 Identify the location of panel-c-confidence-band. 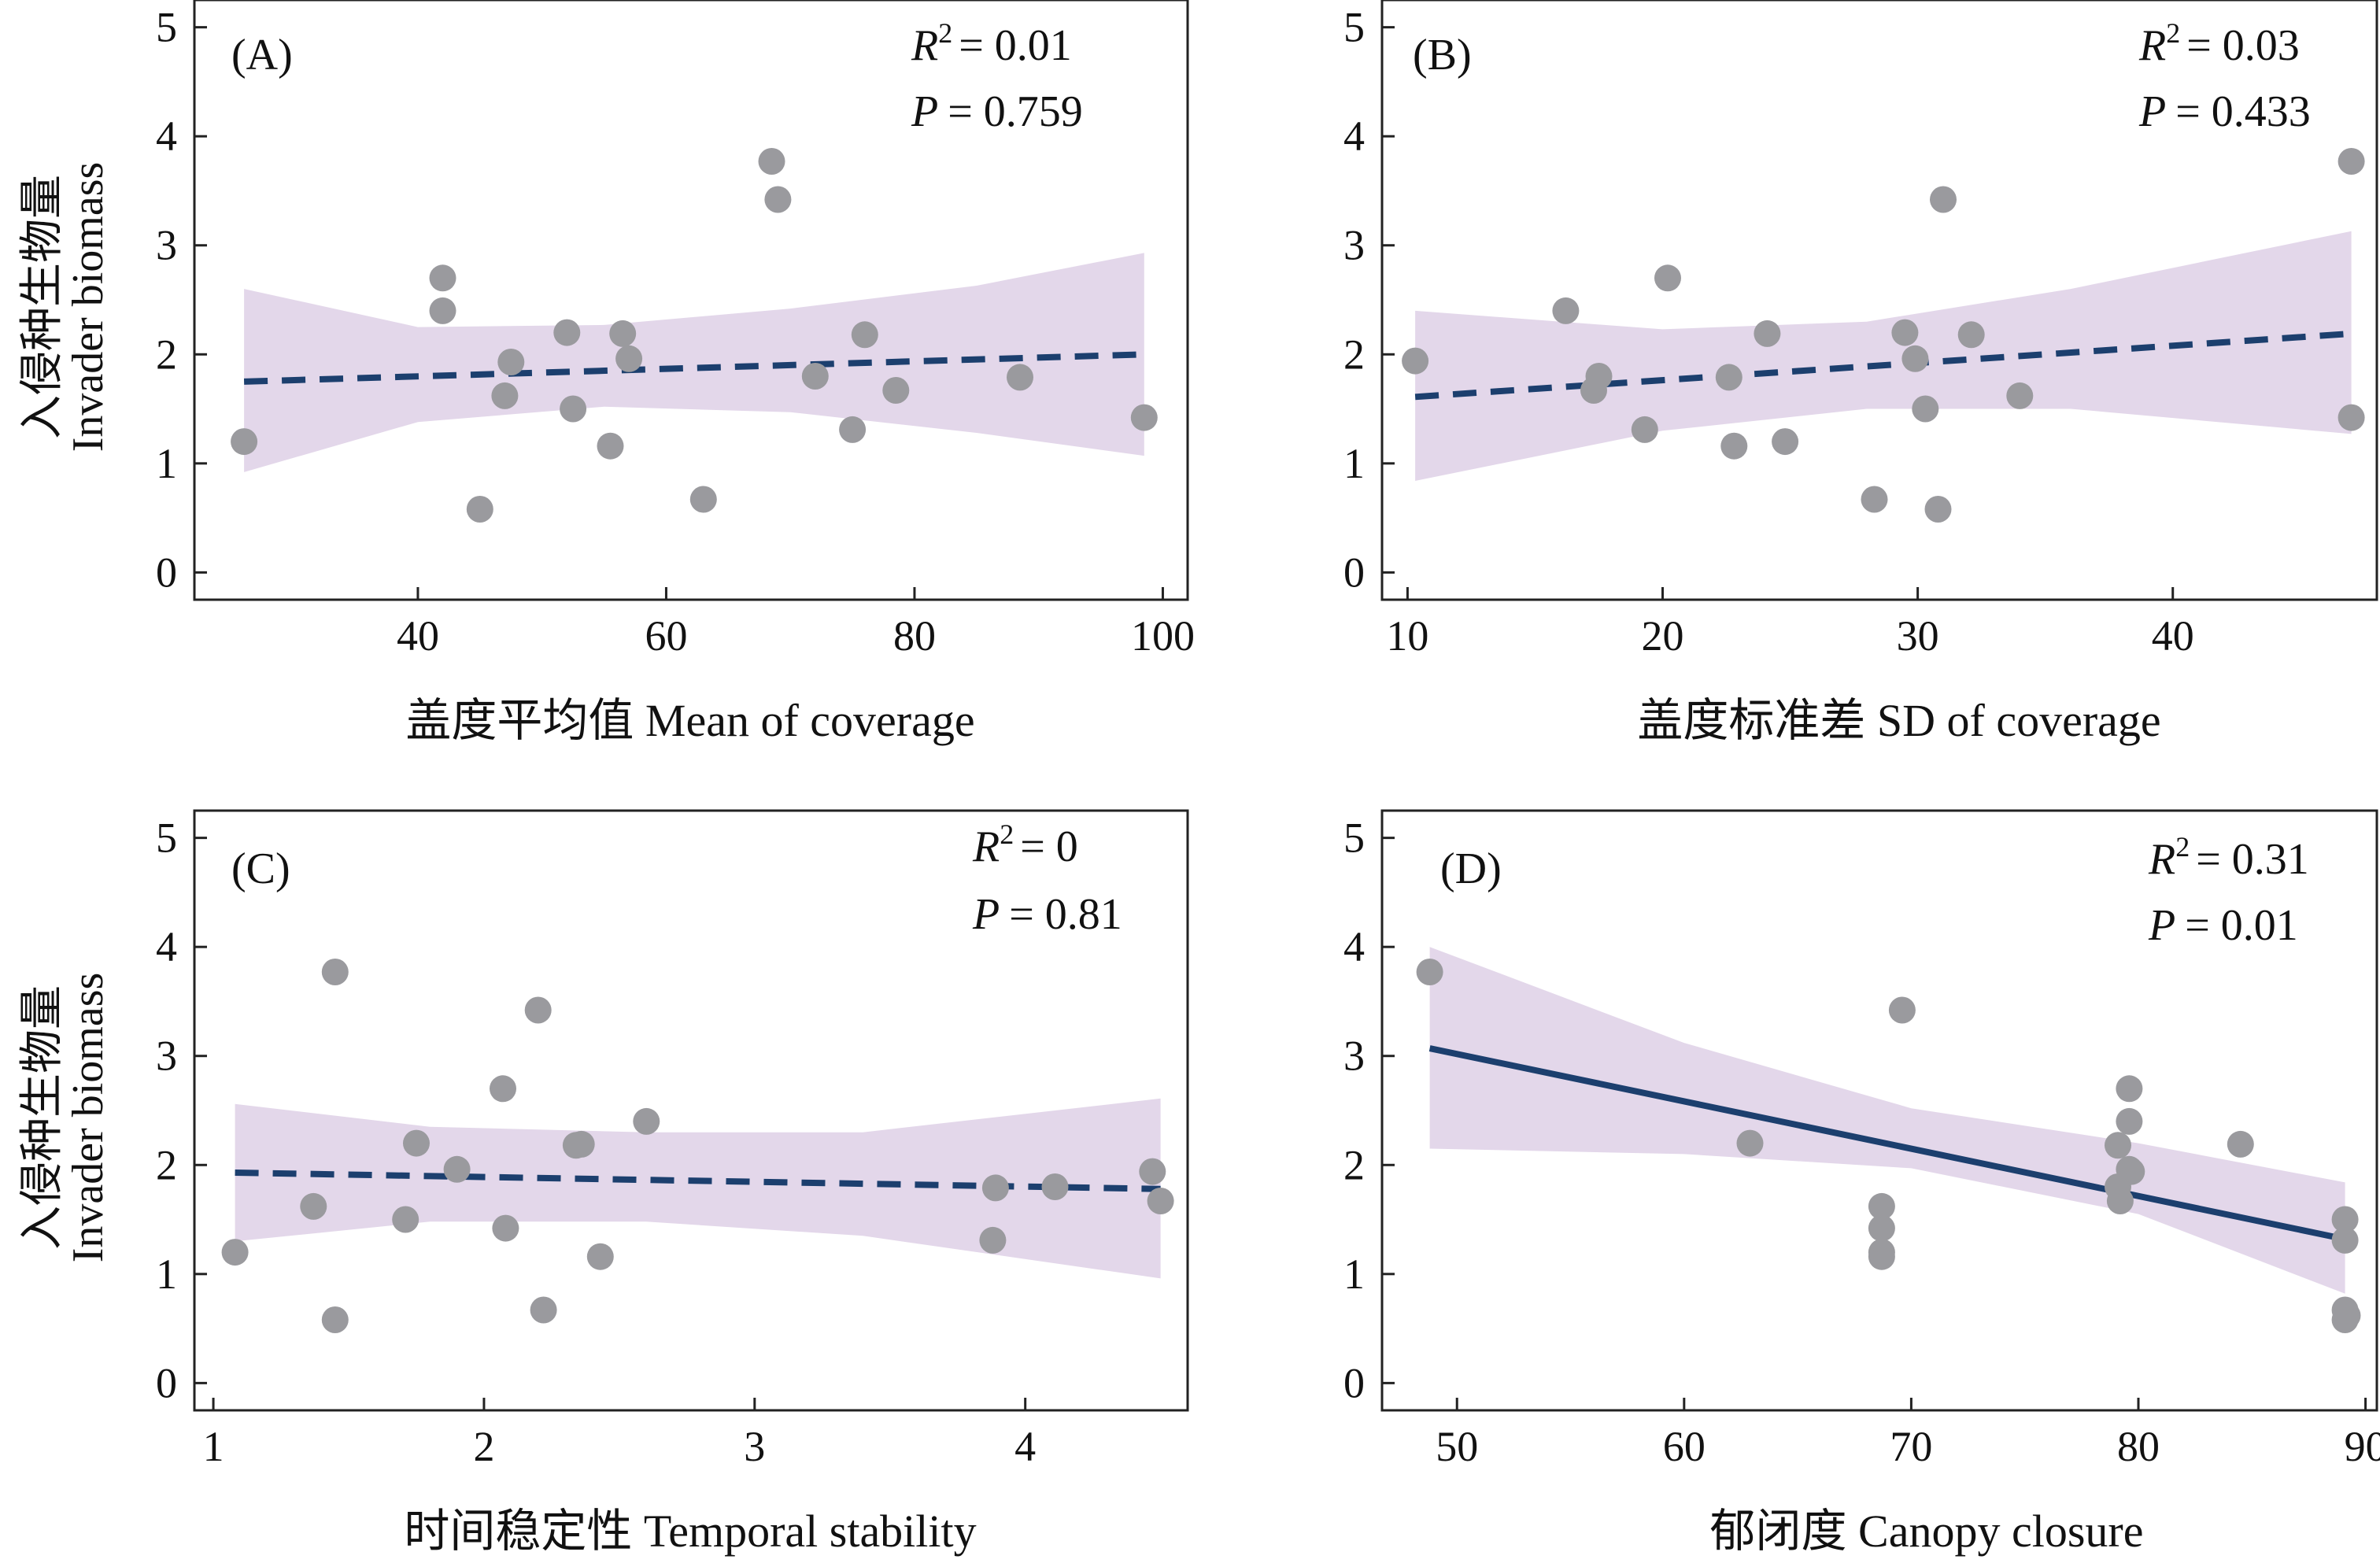
(698, 1189).